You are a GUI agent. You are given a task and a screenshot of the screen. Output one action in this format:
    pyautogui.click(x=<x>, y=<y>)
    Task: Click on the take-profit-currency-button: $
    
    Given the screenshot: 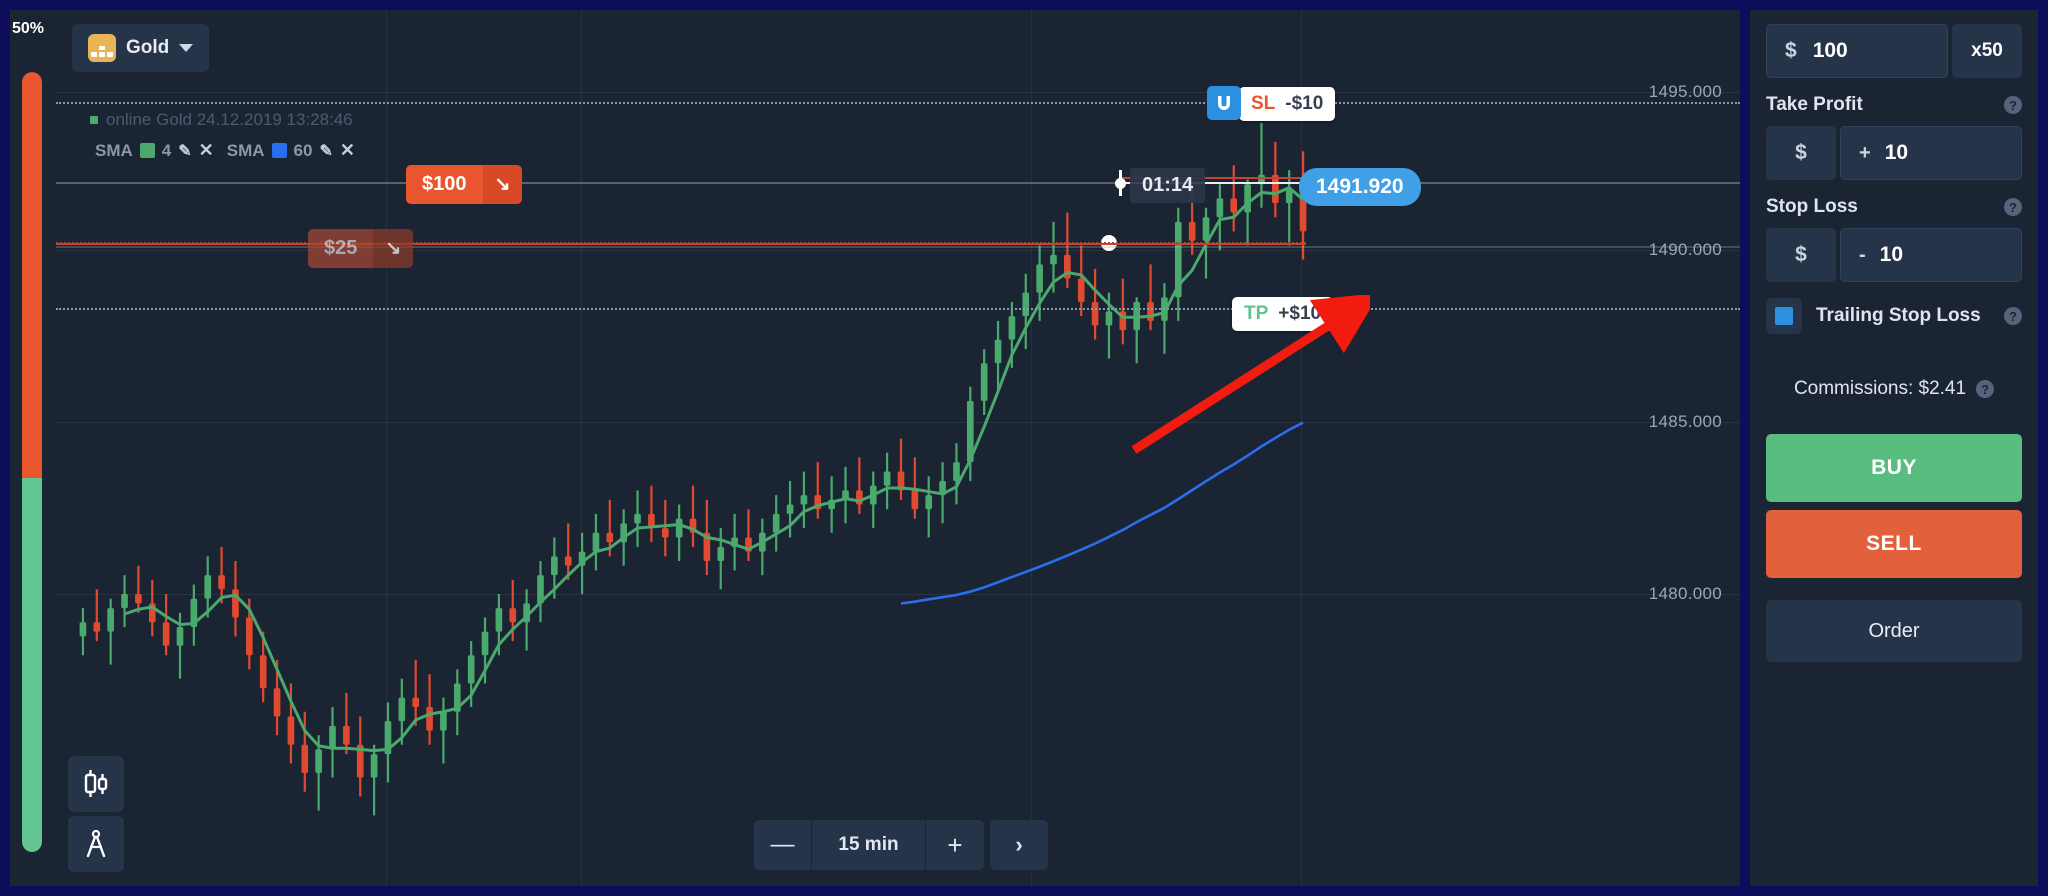 What is the action you would take?
    pyautogui.click(x=1801, y=153)
    